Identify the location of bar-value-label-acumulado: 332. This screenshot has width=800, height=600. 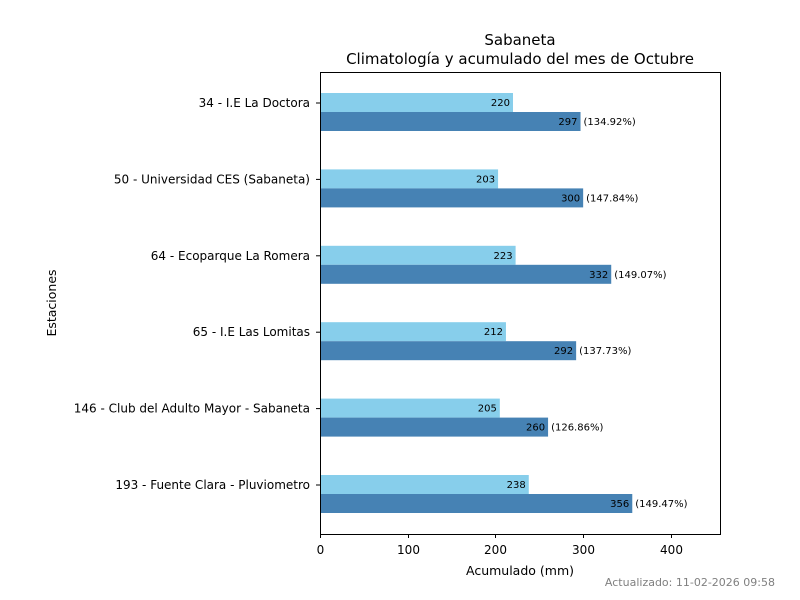
(598, 275).